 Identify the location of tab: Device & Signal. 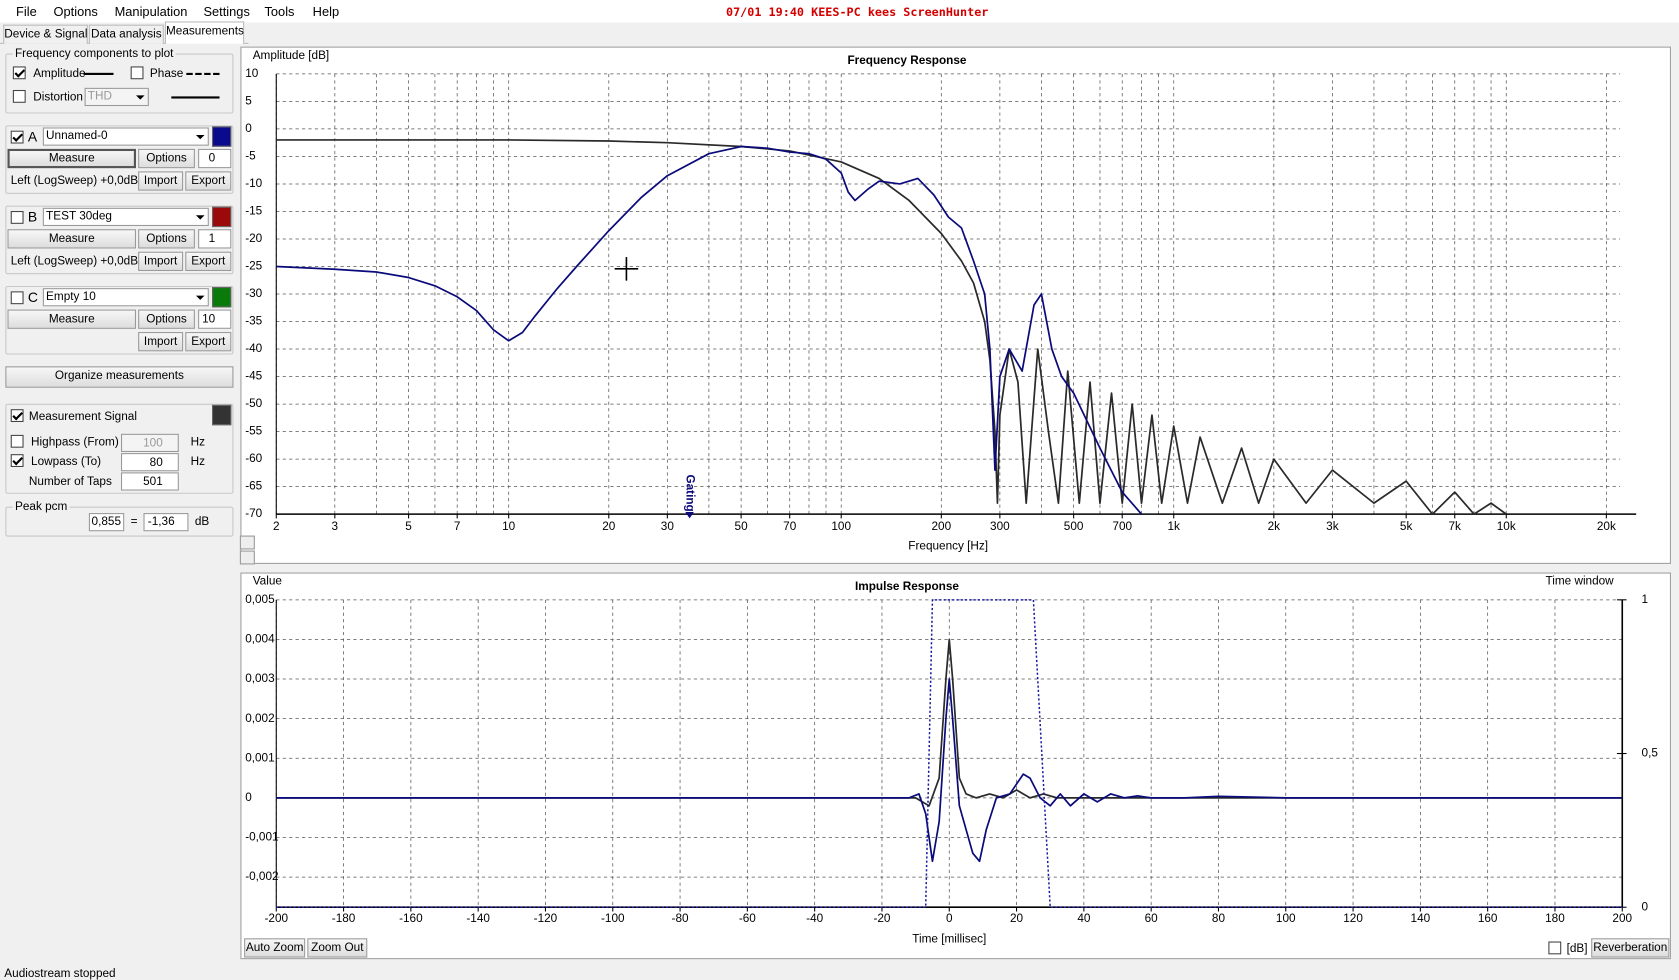
(45, 34).